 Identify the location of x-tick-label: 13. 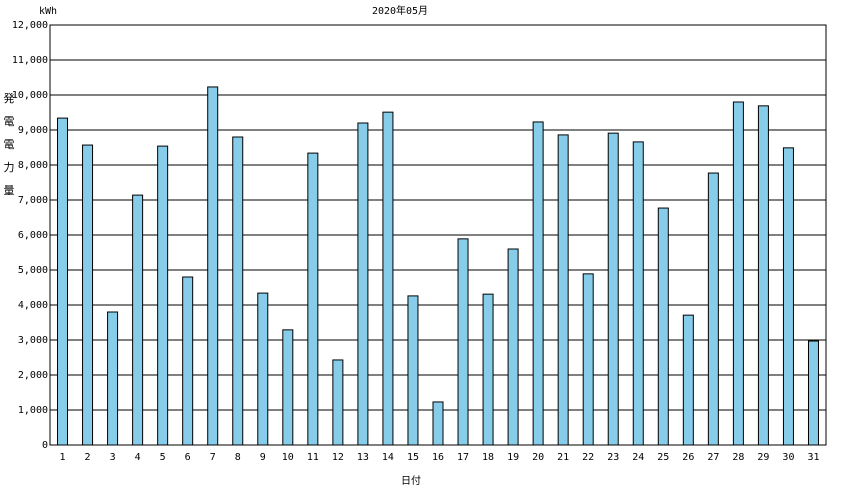
(363, 457).